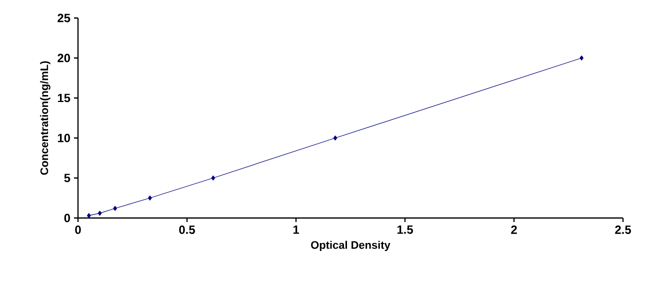 The height and width of the screenshot is (281, 660). Describe the element at coordinates (78, 230) in the screenshot. I see `x-tick-label: 0` at that location.